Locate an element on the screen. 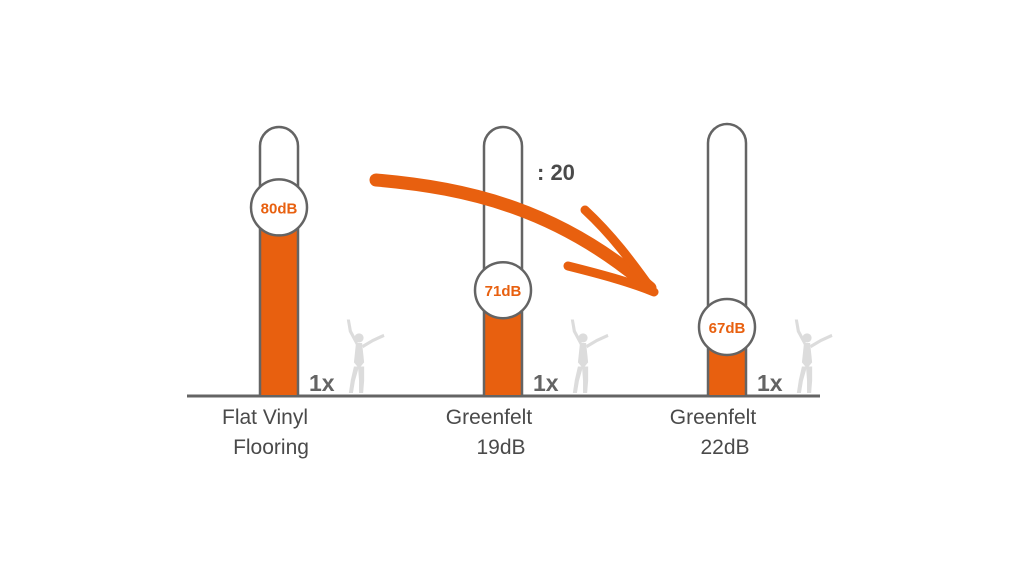 This screenshot has width=1024, height=581. value-label: 67dB is located at coordinates (727, 328).